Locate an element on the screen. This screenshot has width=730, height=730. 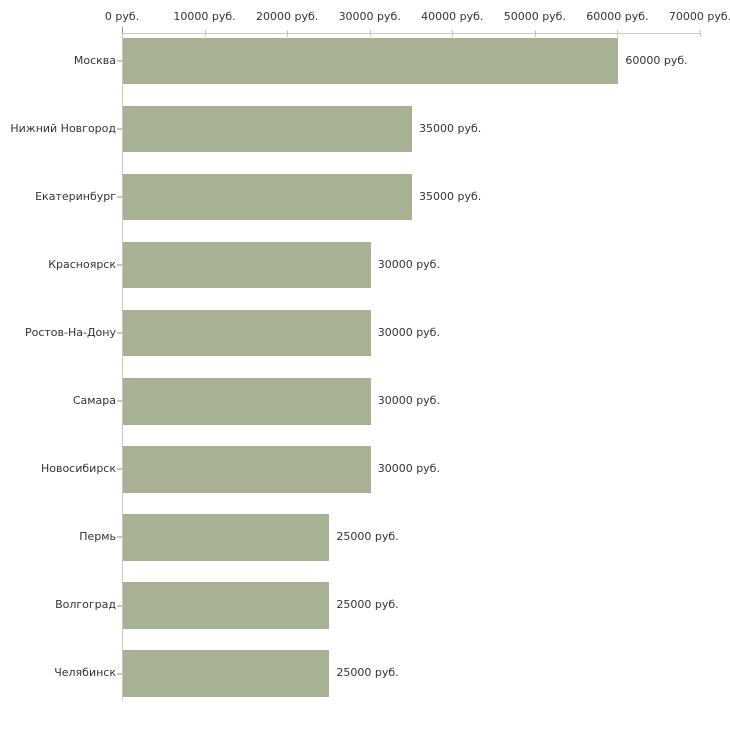
category-label: Челябинск is located at coordinates (85, 673).